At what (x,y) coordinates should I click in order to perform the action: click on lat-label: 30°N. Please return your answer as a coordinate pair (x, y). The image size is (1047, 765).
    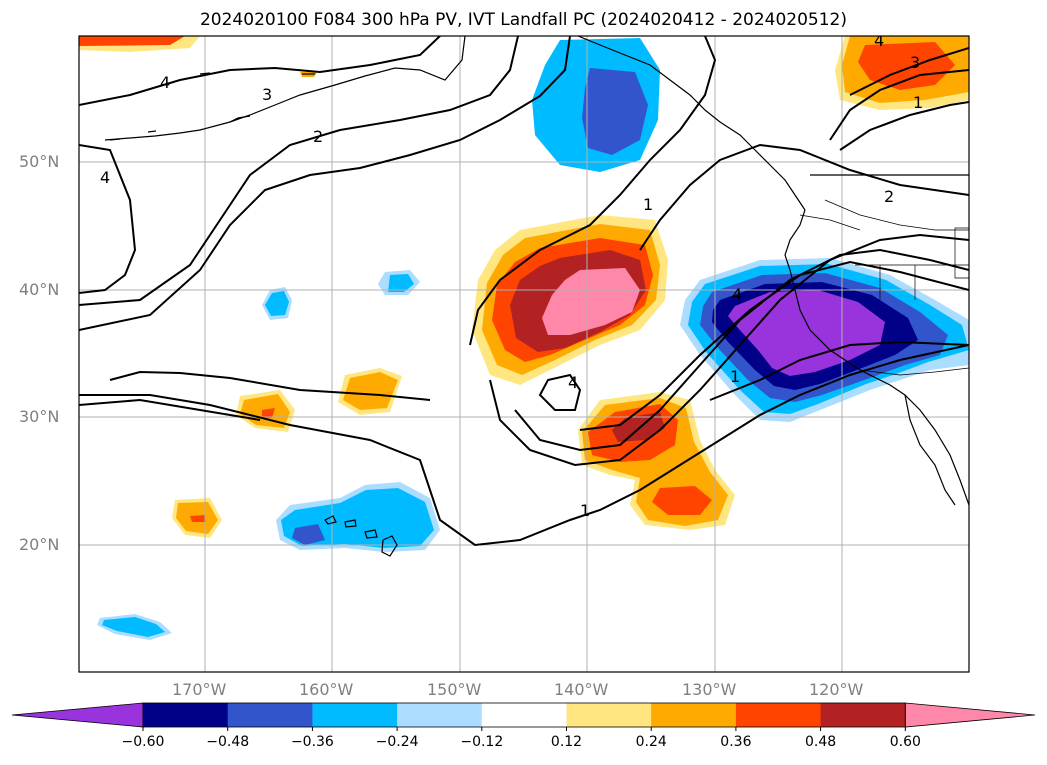
    Looking at the image, I should click on (39, 416).